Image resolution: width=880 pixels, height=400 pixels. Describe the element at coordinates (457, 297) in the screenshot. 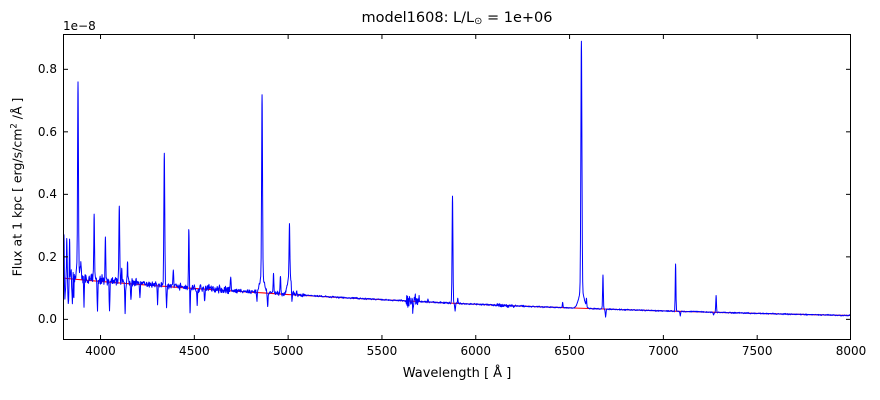

I see `continuum-line` at that location.